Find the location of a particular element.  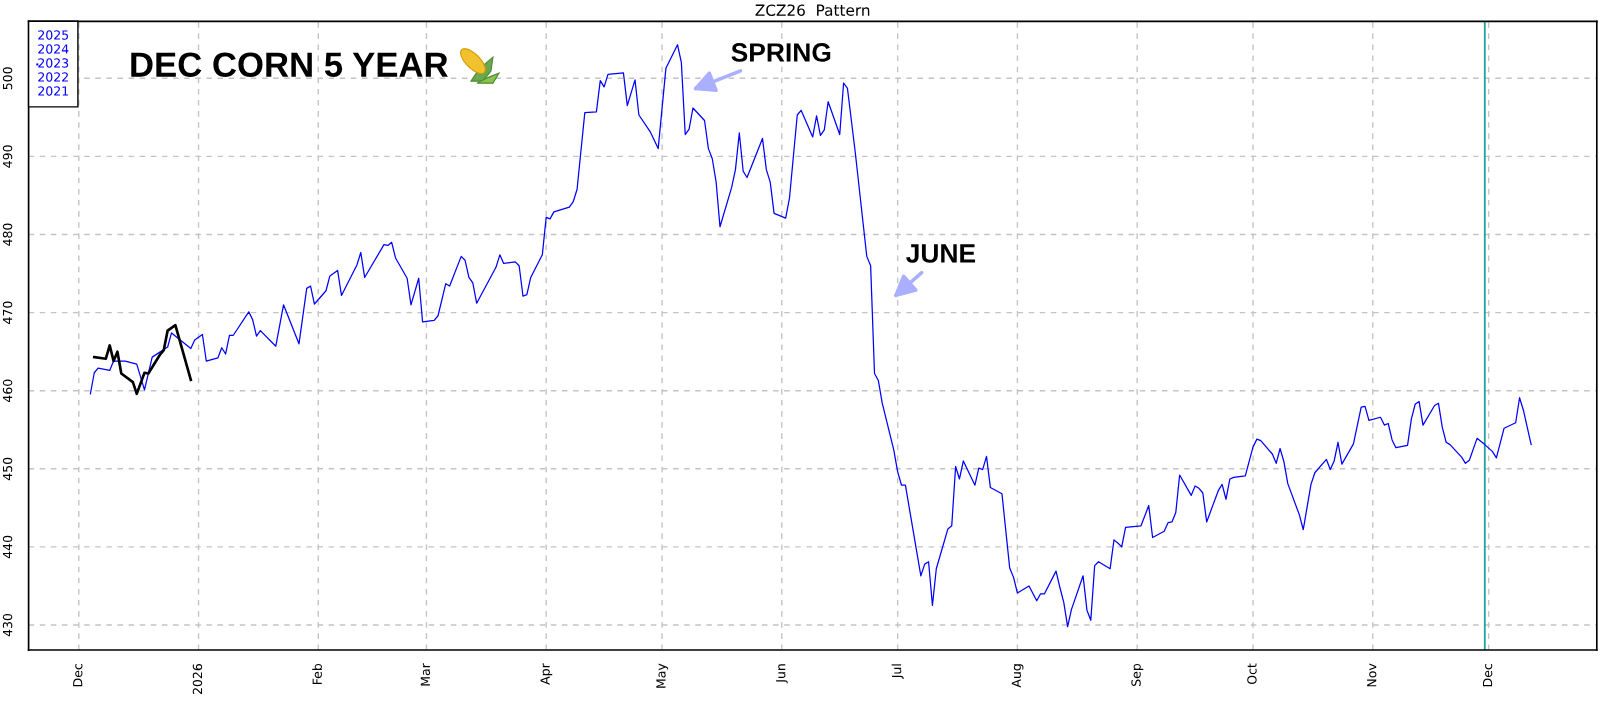

line-series is located at coordinates (142, 359).